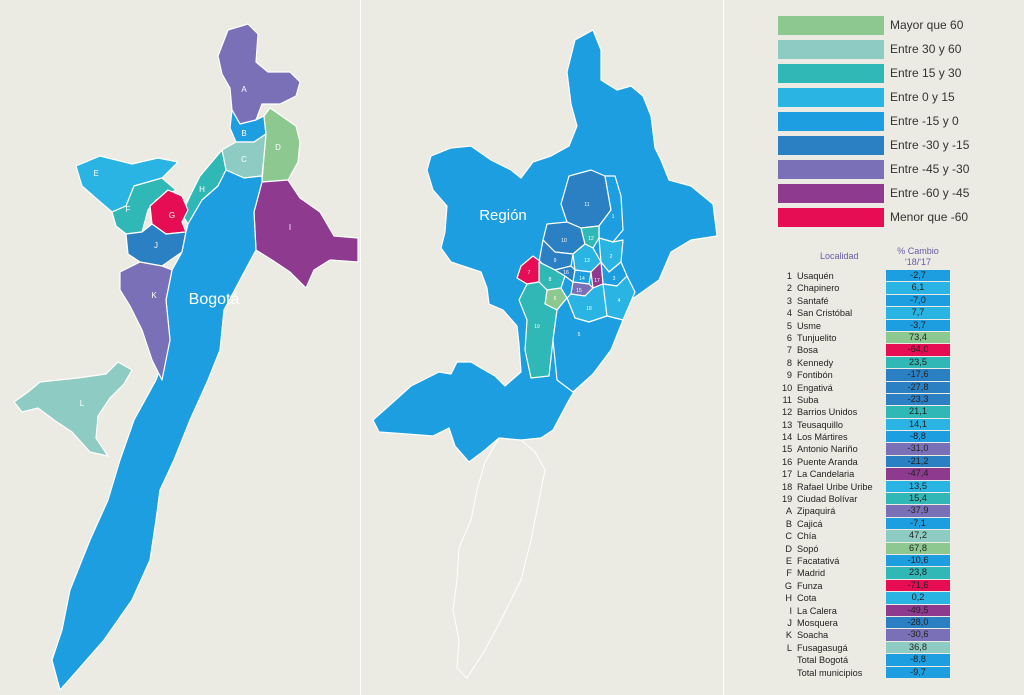 This screenshot has height=695, width=1024. I want to click on legend-item: Entre -30 y -15, so click(888, 145).